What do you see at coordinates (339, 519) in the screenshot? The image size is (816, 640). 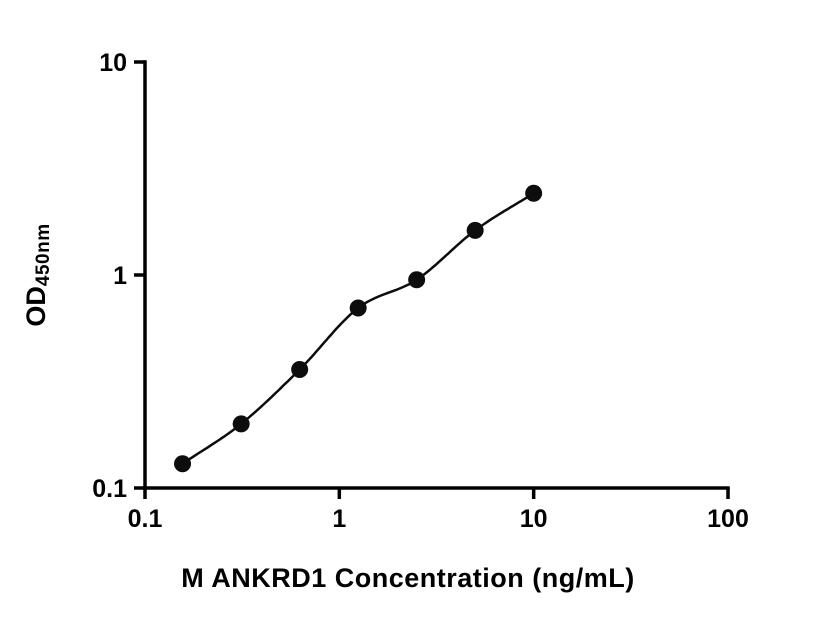 I see `x-axis-tick-label: 1` at bounding box center [339, 519].